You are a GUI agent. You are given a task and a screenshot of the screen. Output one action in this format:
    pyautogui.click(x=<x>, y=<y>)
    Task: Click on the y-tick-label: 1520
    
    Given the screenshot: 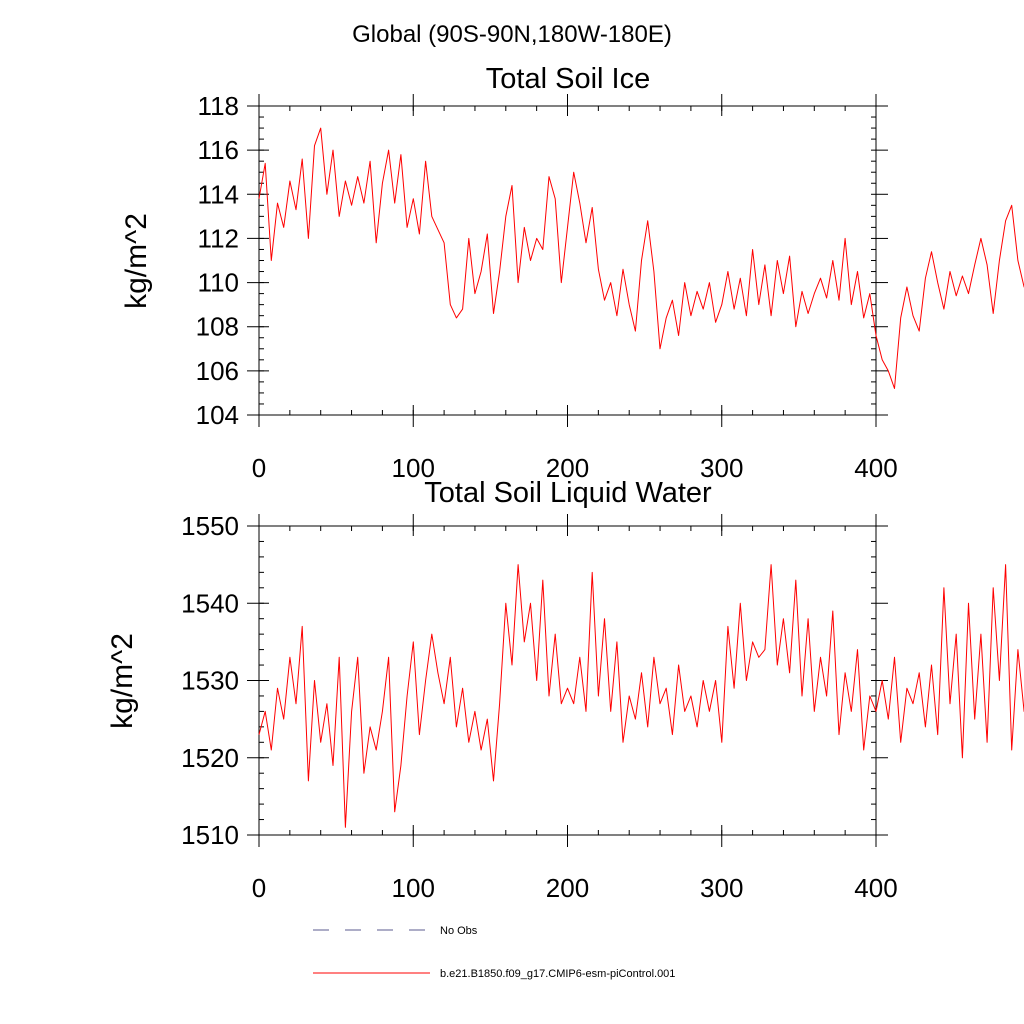 What is the action you would take?
    pyautogui.click(x=210, y=758)
    